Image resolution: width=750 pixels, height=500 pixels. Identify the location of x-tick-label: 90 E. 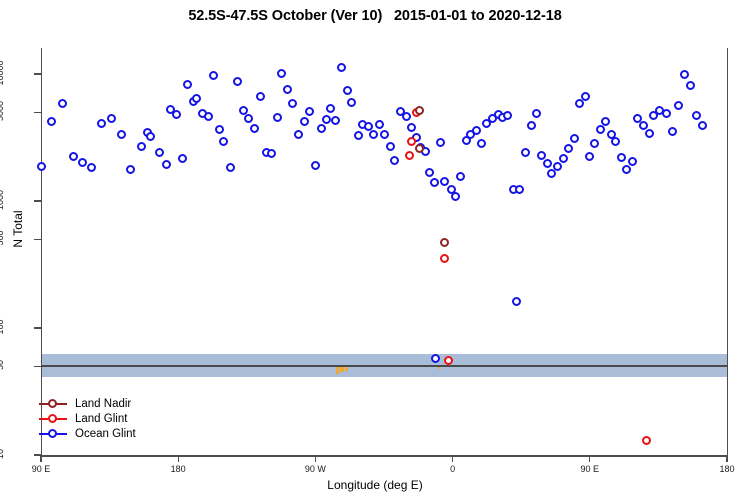
(590, 469).